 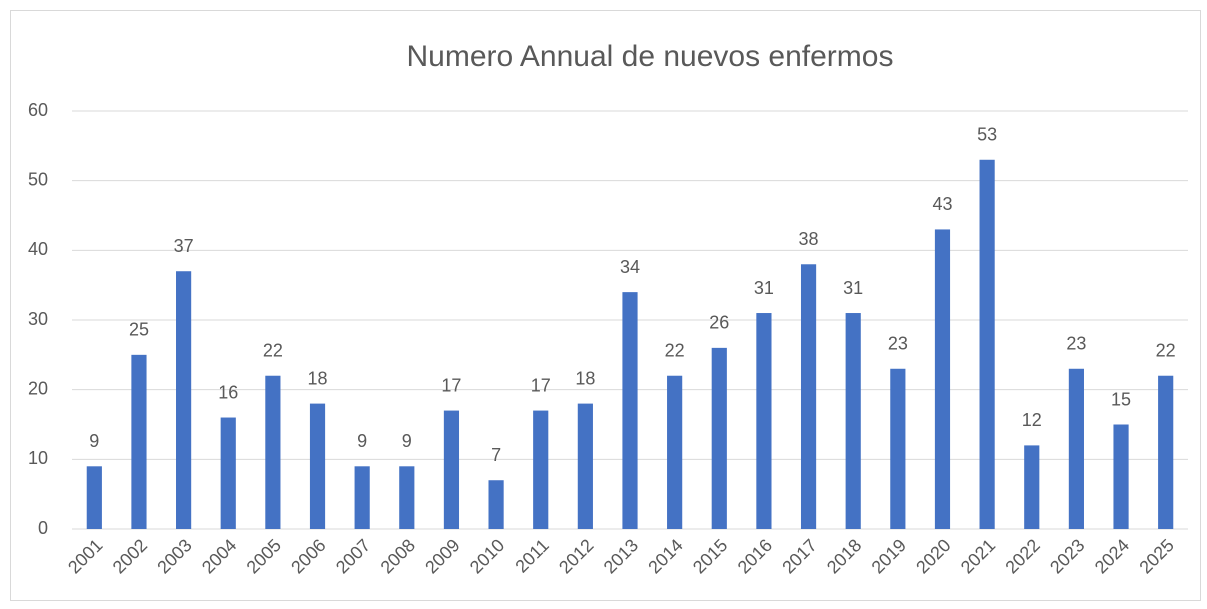 I want to click on y-tick-label: 40, so click(x=38, y=249).